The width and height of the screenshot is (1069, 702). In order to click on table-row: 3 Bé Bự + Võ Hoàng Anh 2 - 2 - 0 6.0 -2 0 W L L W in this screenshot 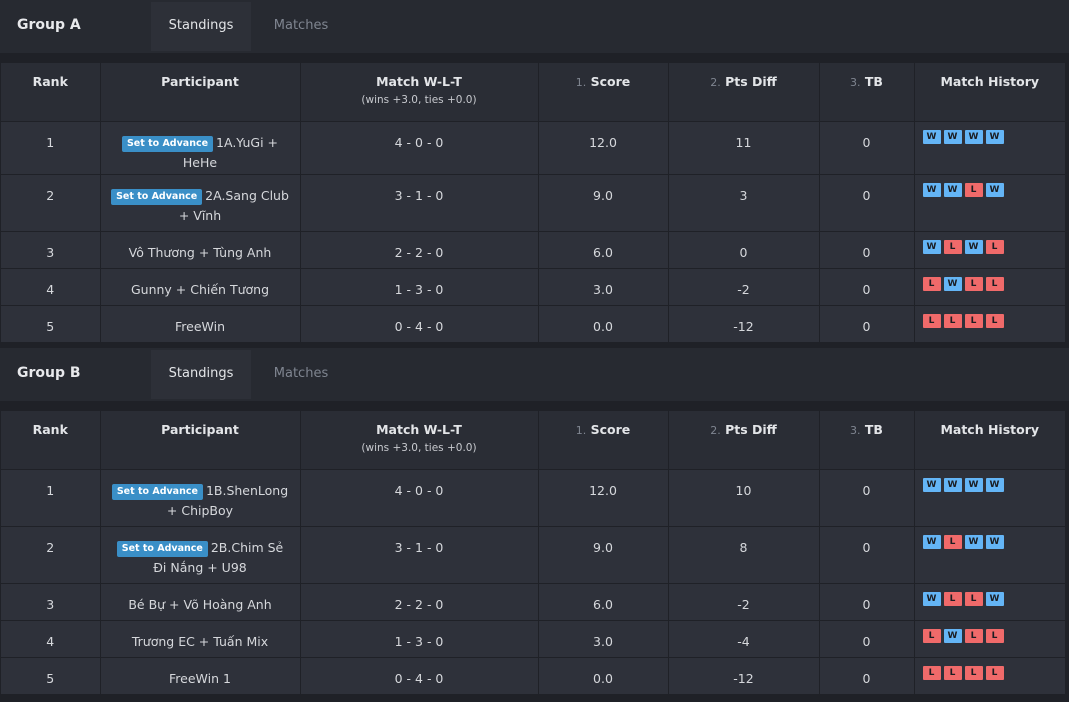, I will do `click(533, 601)`.